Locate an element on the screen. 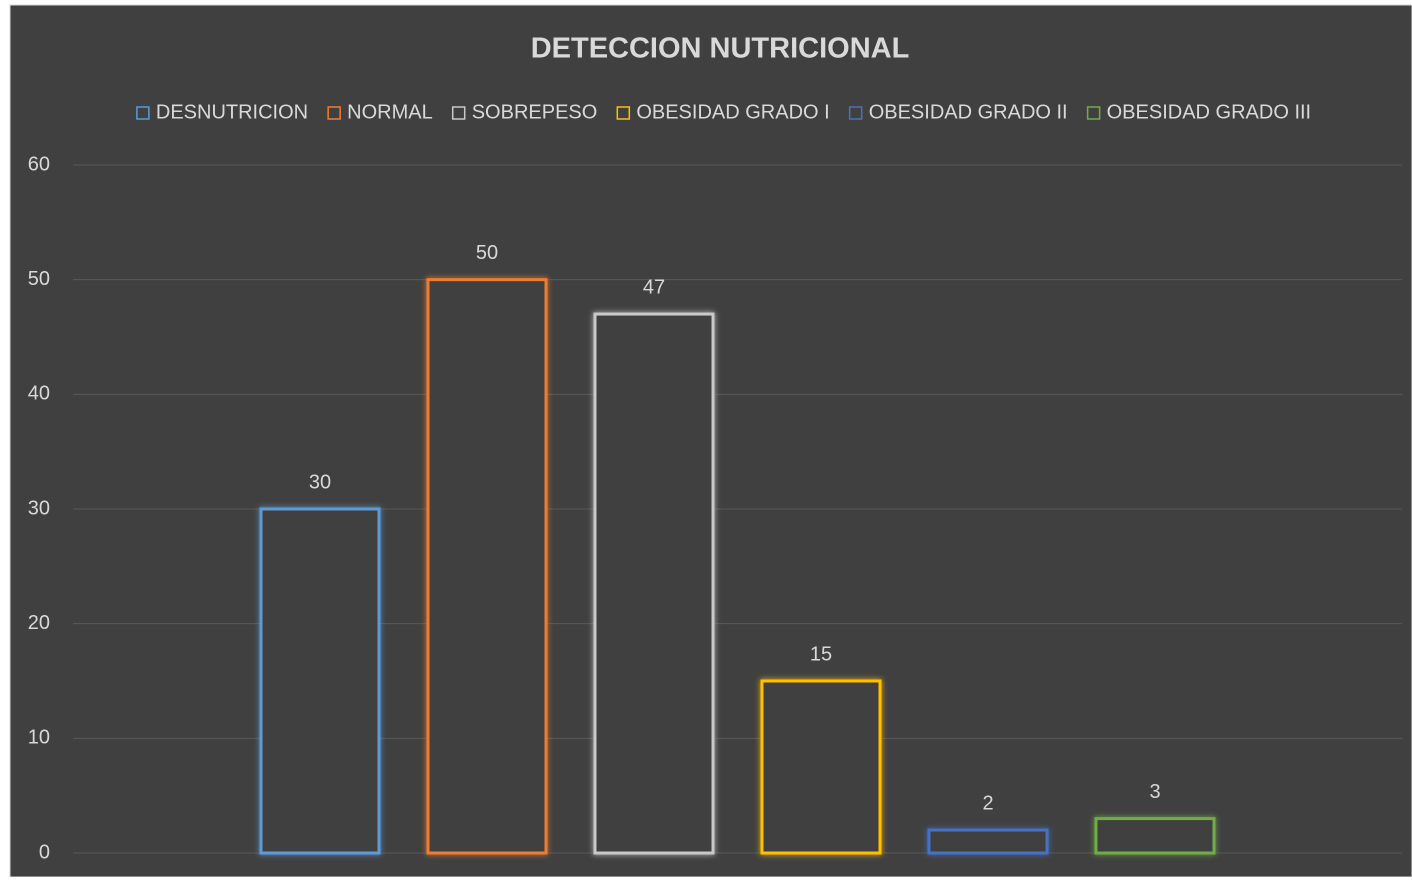 The height and width of the screenshot is (882, 1412). data-label: 47 is located at coordinates (654, 287).